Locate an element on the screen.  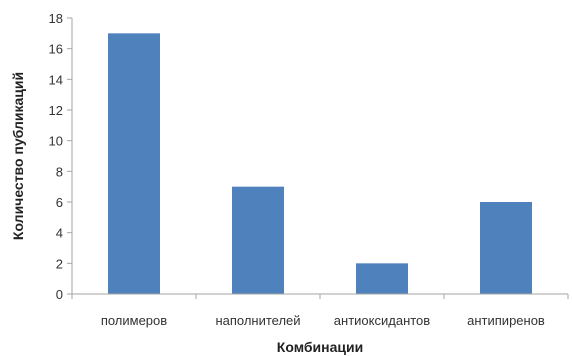
x-tick-label: наполнителей is located at coordinates (257, 320).